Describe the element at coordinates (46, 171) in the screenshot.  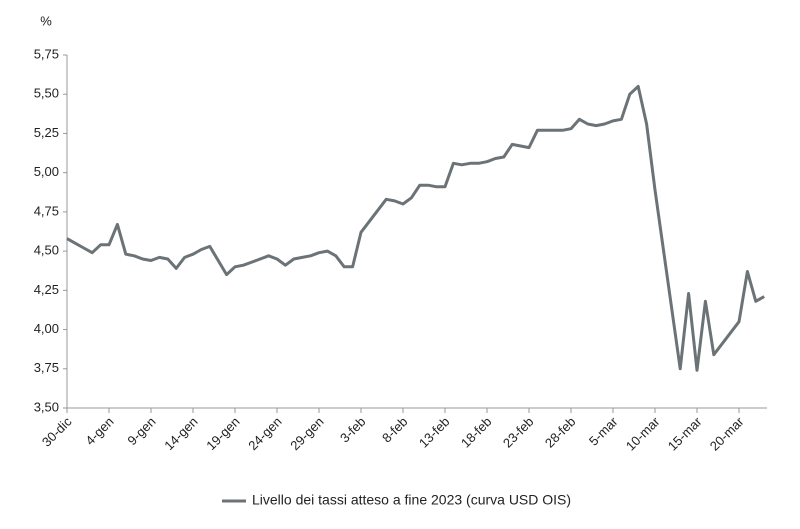
I see `y-tick-label: 5,00` at that location.